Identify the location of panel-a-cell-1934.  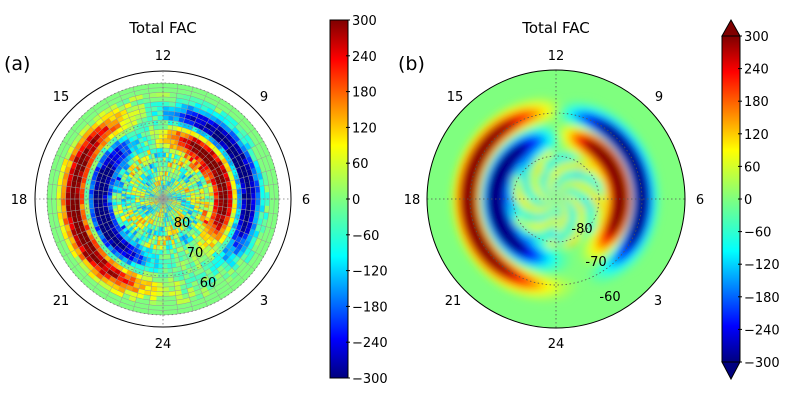
(179, 100).